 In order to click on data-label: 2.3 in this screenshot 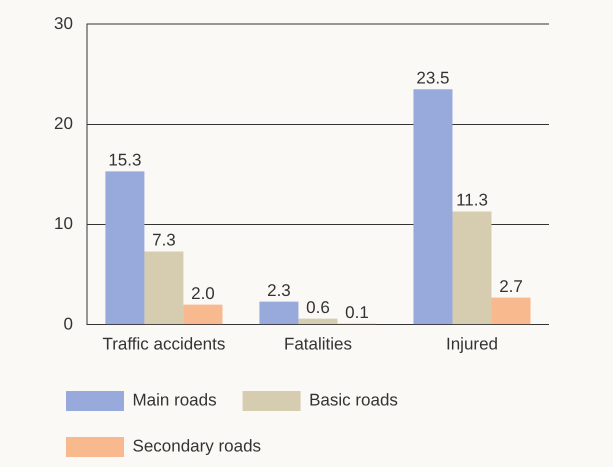, I will do `click(279, 290)`.